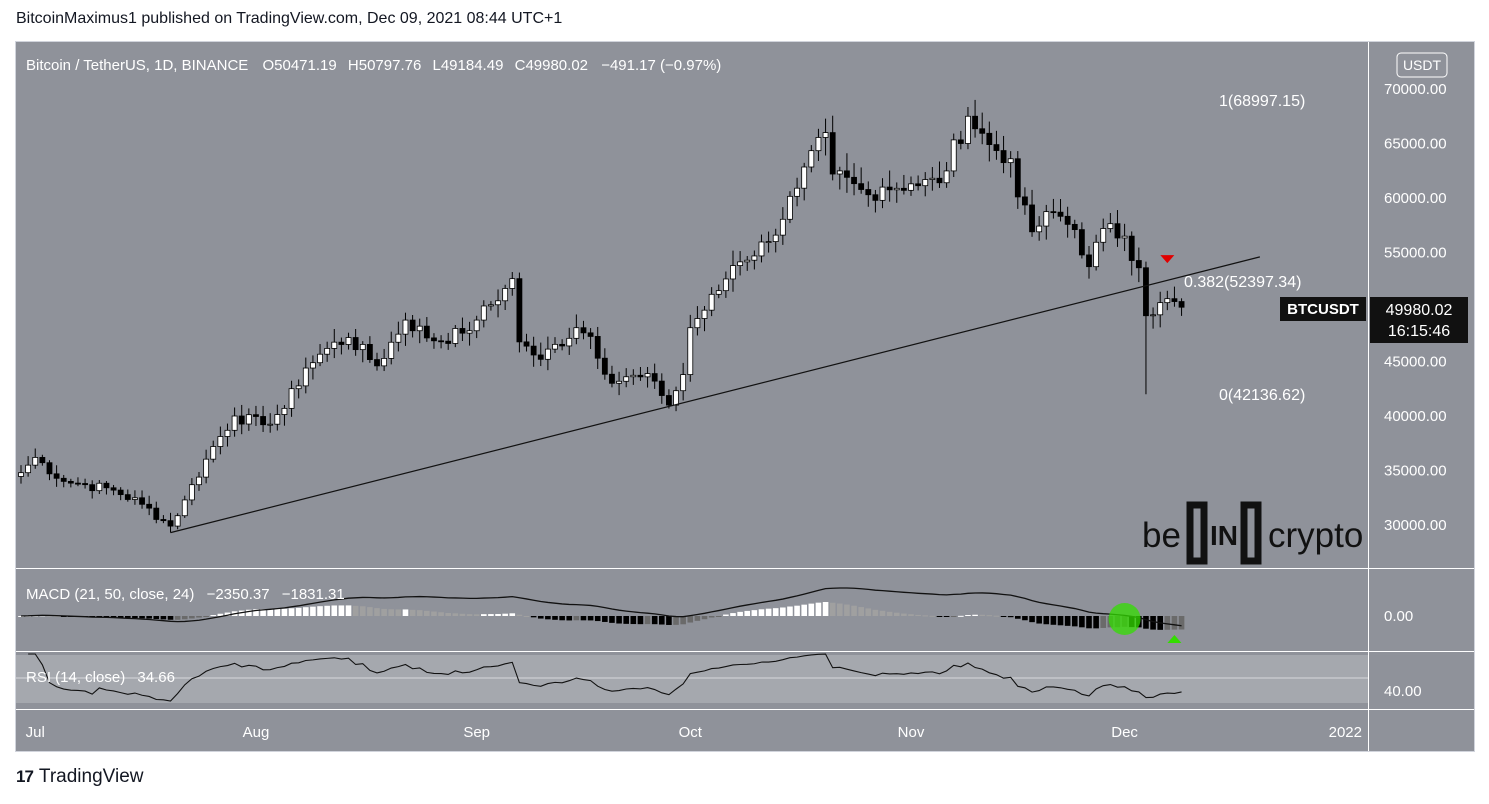 The width and height of the screenshot is (1489, 804). What do you see at coordinates (313, 594) in the screenshot?
I see `macd-value-2: −1831.31` at bounding box center [313, 594].